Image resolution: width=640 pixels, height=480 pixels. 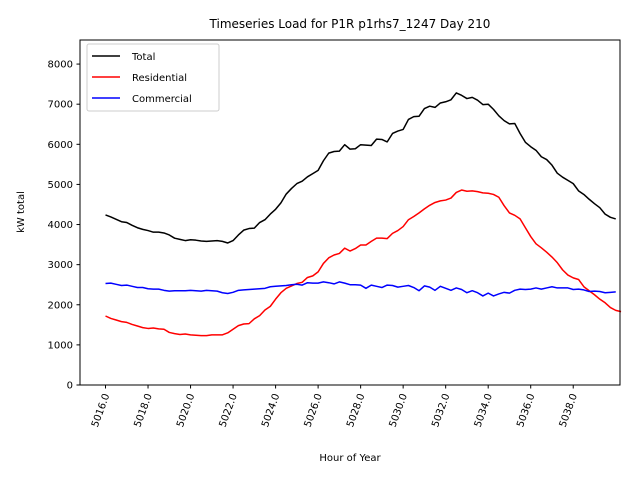 What do you see at coordinates (60, 145) in the screenshot?
I see `y-tick-label: 6000` at bounding box center [60, 145].